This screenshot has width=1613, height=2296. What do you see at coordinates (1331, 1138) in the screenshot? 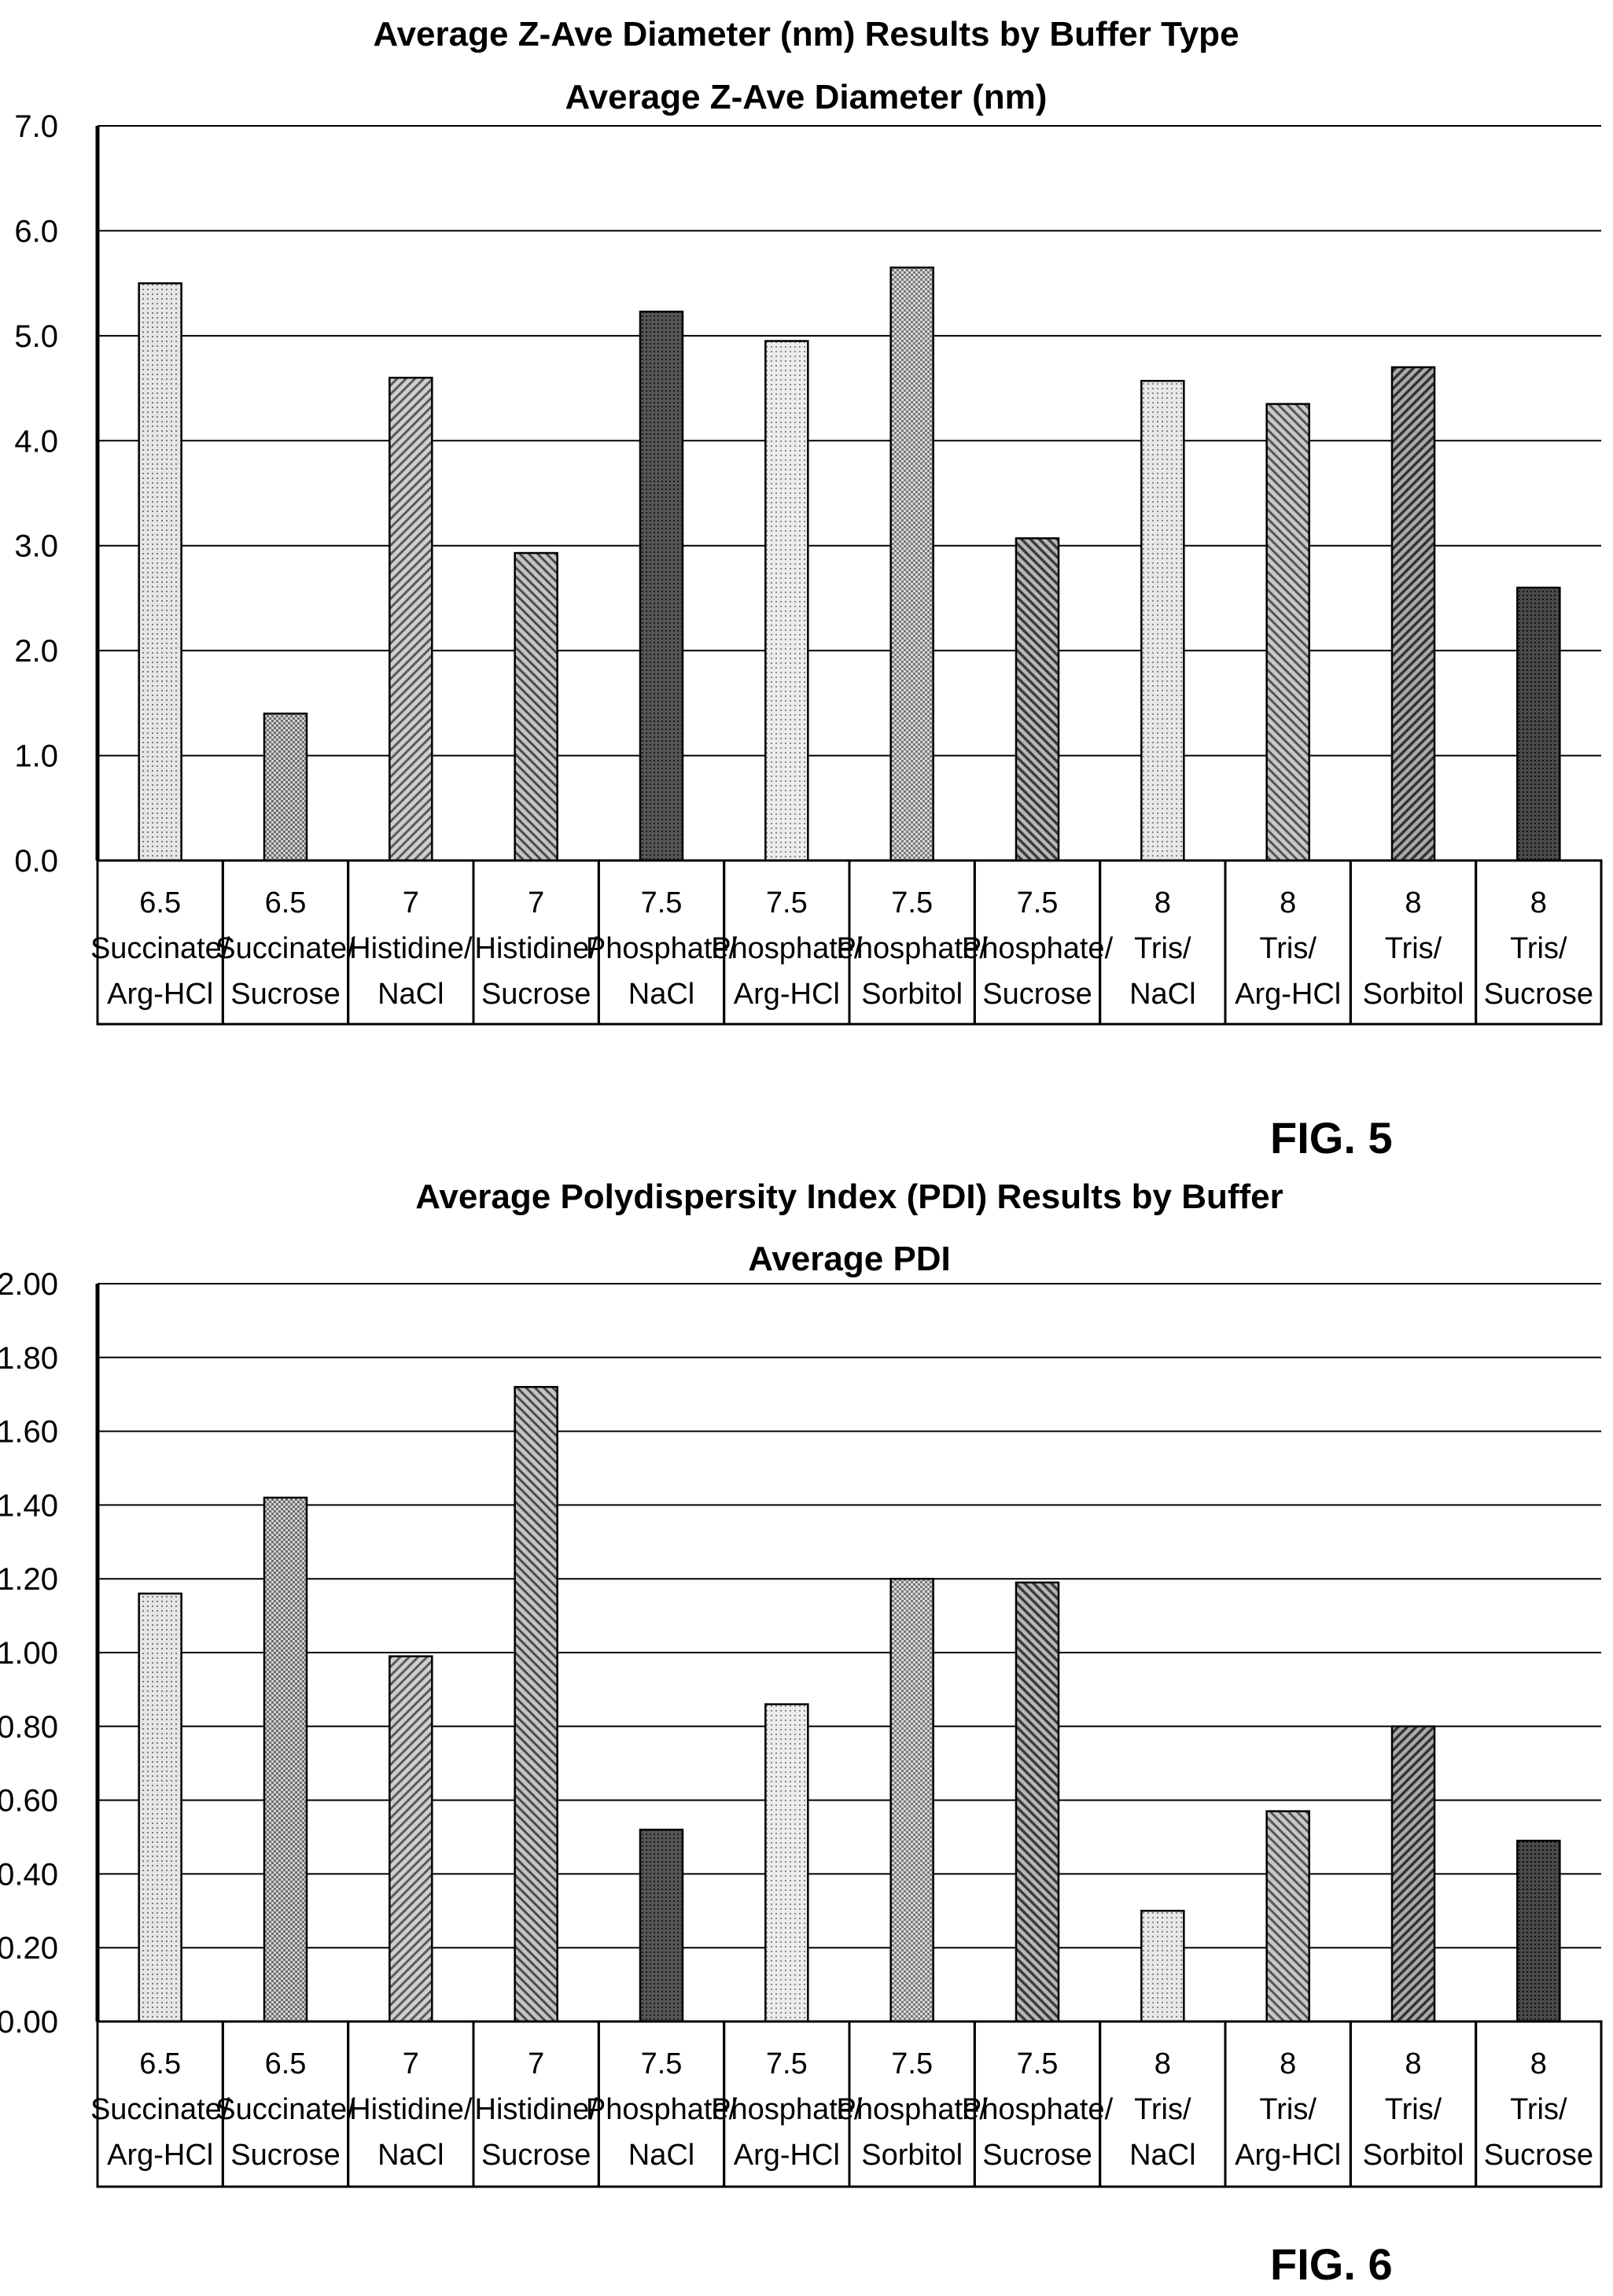
I see `fig5-label: FIG. 5` at bounding box center [1331, 1138].